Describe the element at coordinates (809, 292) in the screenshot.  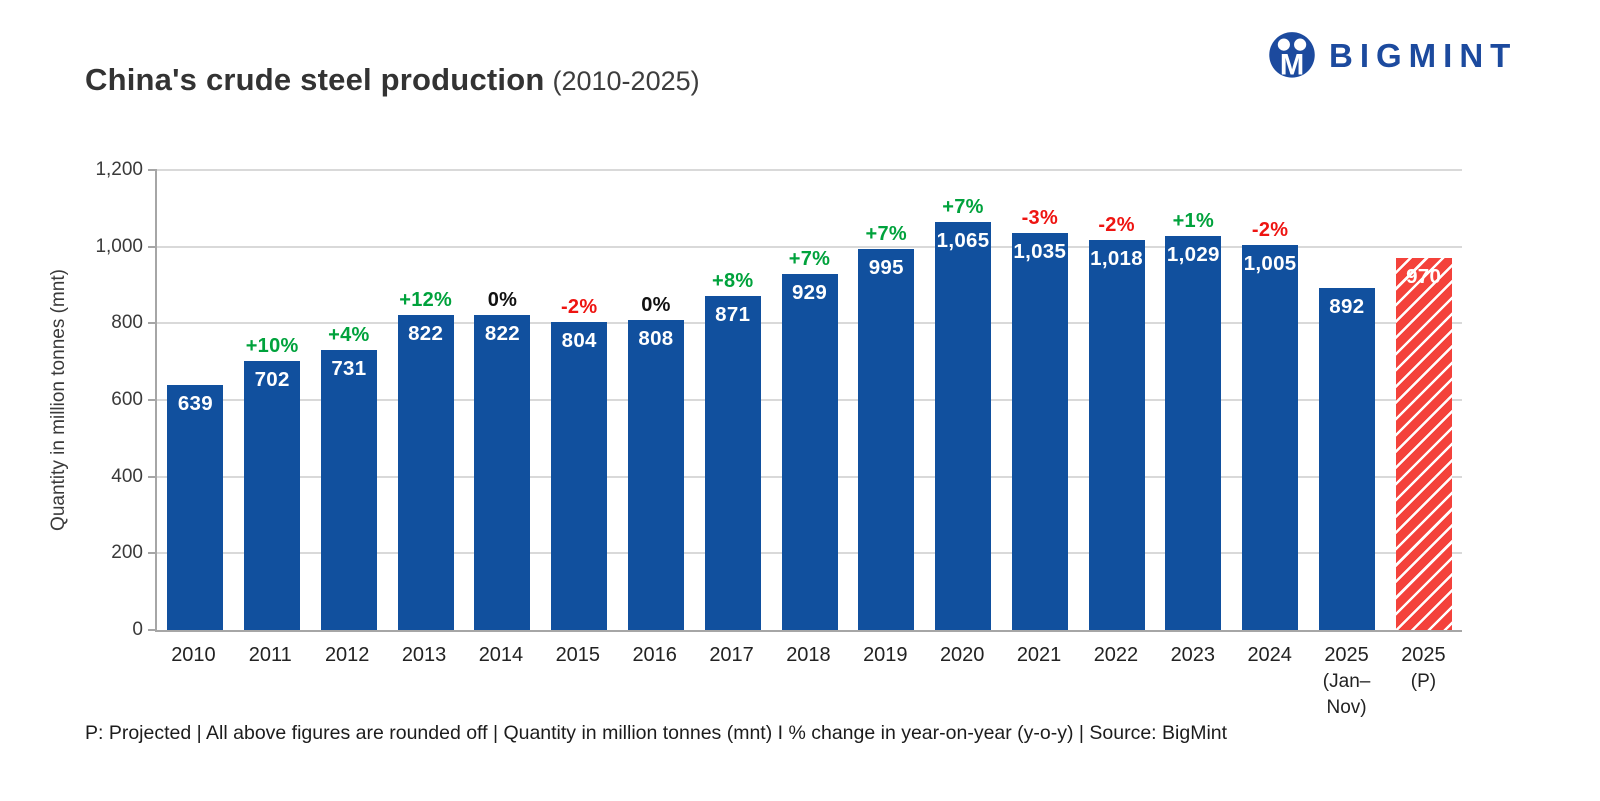
I see `bar-value-label: 929` at that location.